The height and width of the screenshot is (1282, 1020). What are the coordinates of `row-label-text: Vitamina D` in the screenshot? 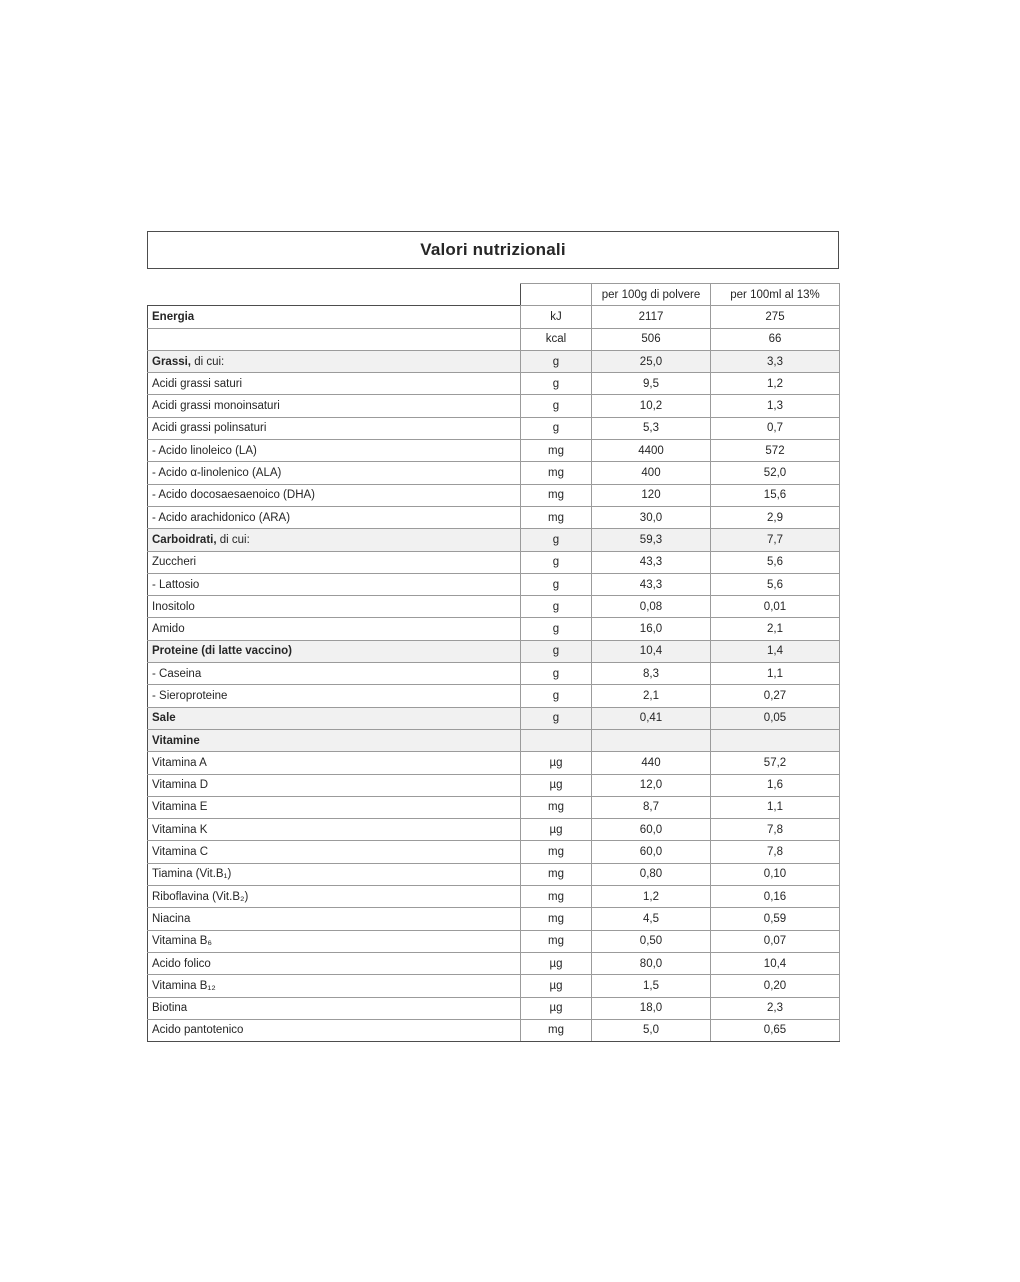 It's located at (180, 785).